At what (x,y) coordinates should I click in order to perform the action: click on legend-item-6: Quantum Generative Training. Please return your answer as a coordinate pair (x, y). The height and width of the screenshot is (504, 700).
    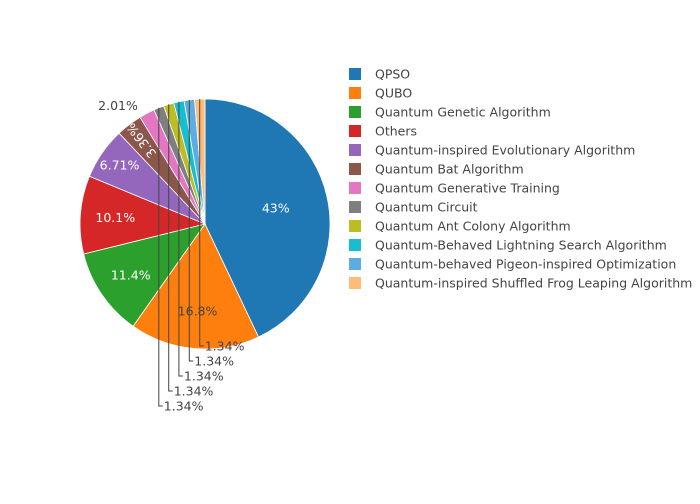
    Looking at the image, I should click on (454, 188).